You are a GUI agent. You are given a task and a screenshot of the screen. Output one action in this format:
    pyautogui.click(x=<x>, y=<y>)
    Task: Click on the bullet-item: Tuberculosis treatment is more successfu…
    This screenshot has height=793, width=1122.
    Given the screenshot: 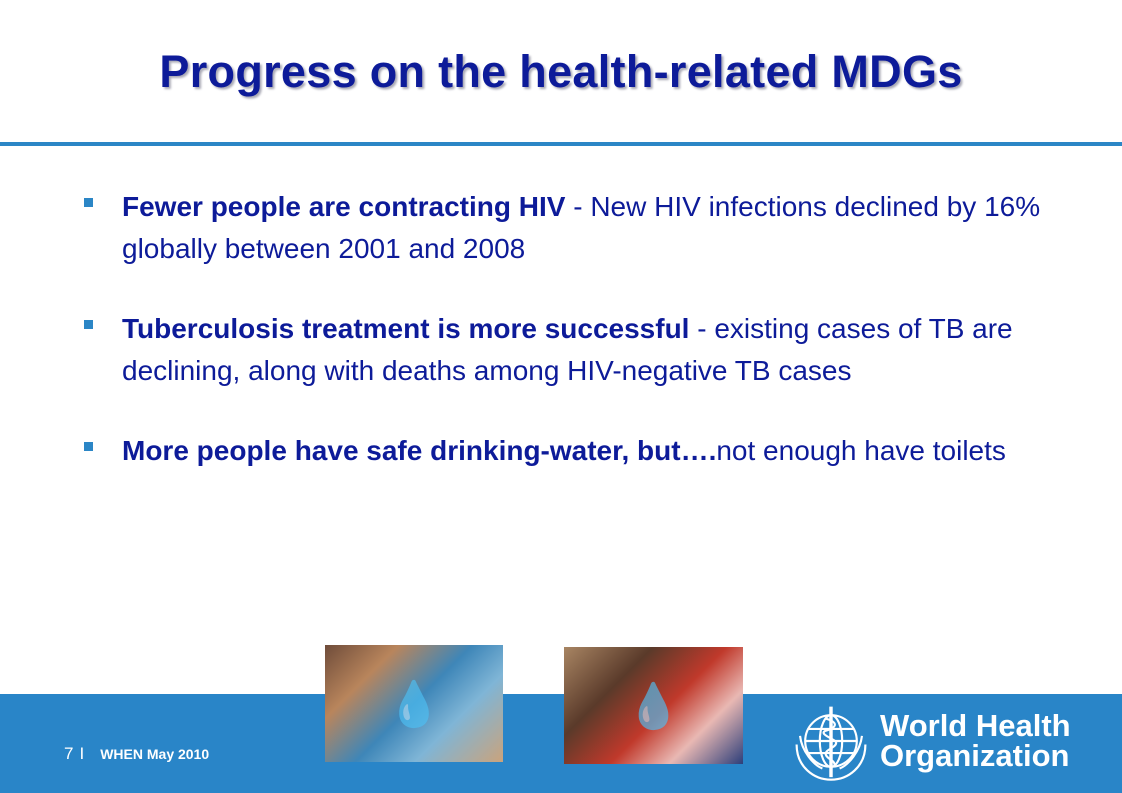 What is the action you would take?
    pyautogui.click(x=564, y=350)
    